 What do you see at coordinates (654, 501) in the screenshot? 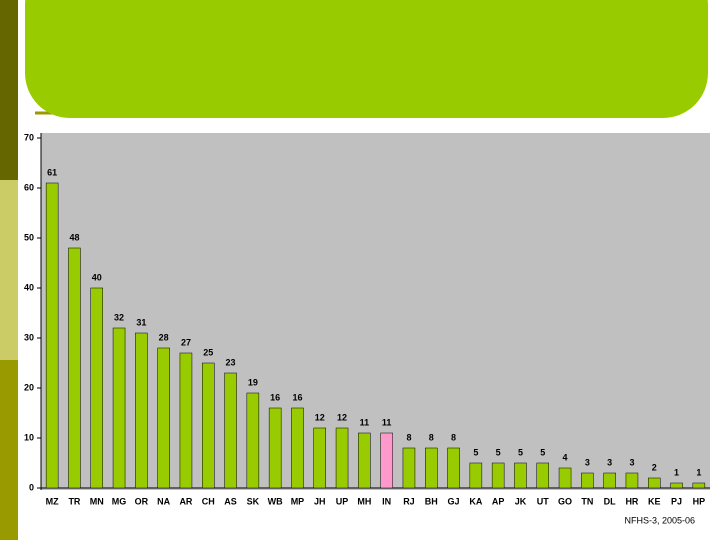
I see `x-tick-label: KE` at bounding box center [654, 501].